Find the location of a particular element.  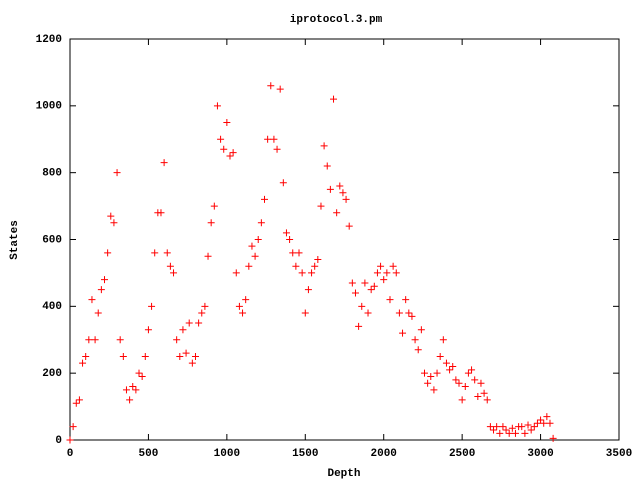

x-tick-label: 3000 is located at coordinates (540, 454).